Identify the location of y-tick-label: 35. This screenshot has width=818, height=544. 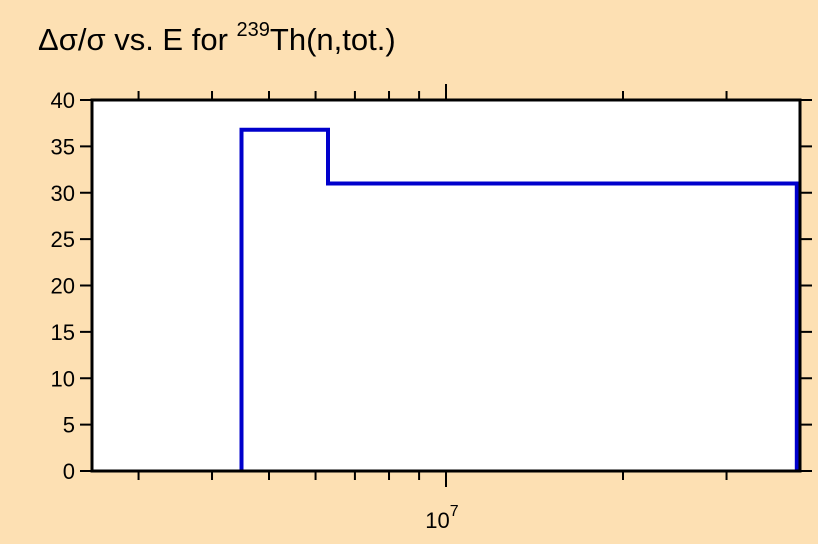
(63, 146).